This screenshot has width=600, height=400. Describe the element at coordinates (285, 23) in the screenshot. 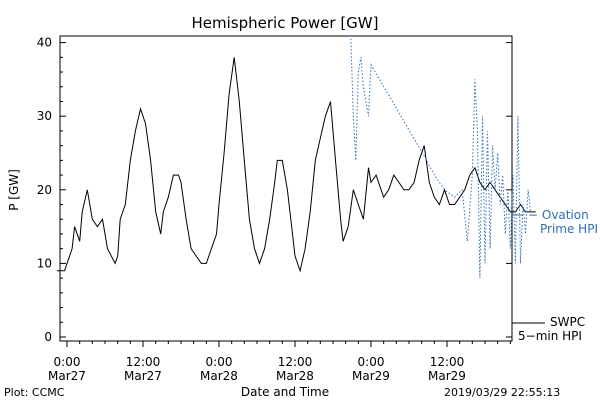

I see `chart-title: Hemispheric Power [GW]` at that location.